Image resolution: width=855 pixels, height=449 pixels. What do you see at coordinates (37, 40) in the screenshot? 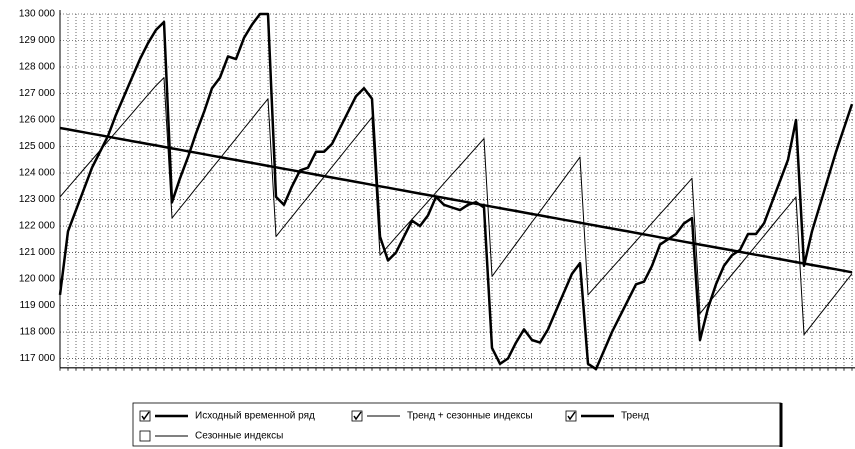
I see `y-tick-label: 129 000` at bounding box center [37, 40].